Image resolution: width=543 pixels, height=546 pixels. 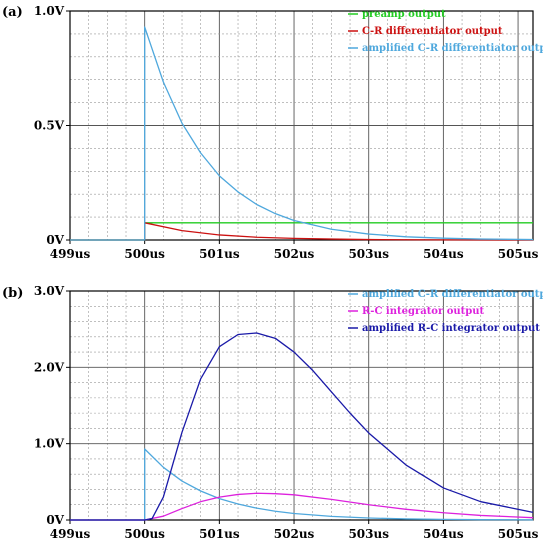 What do you see at coordinates (432, 31) in the screenshot?
I see `legend-entry: C-R differentiator output` at bounding box center [432, 31].